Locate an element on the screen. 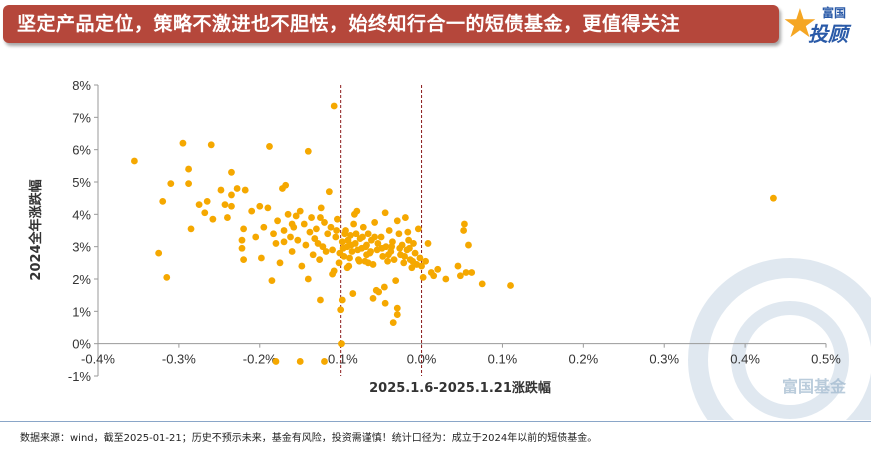  y-tick-label: -1% is located at coordinates (80, 376).